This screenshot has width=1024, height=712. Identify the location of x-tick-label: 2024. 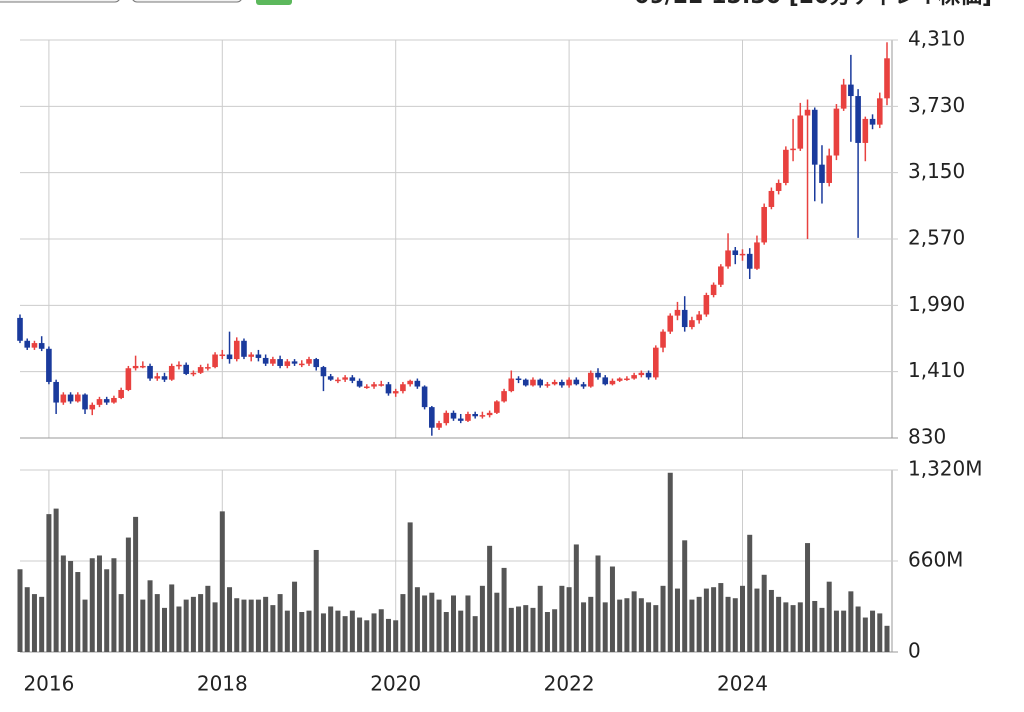
(742, 684).